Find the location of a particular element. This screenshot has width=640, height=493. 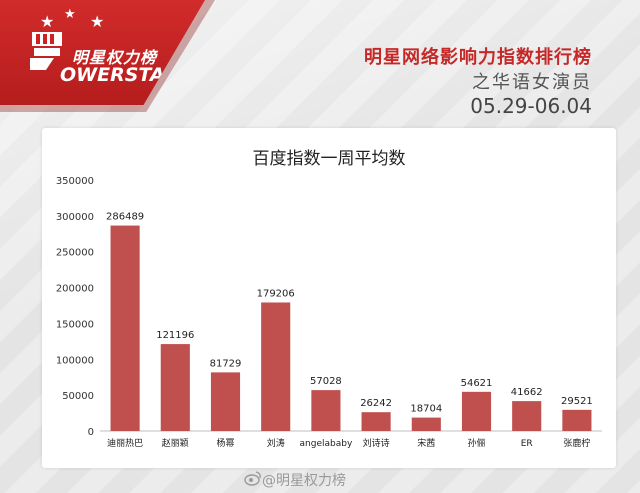

x-tick-label: 孙俪 is located at coordinates (476, 443).